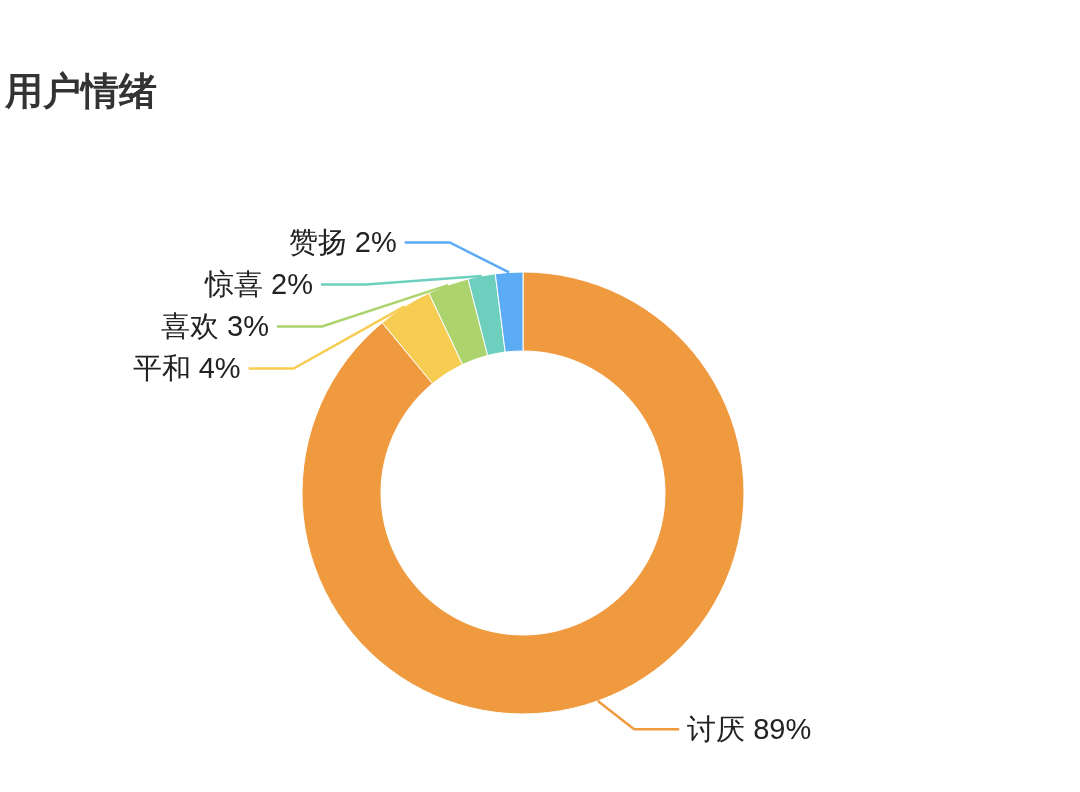 The image size is (1080, 792). I want to click on slice-label: 讨厌 89%, so click(749, 729).